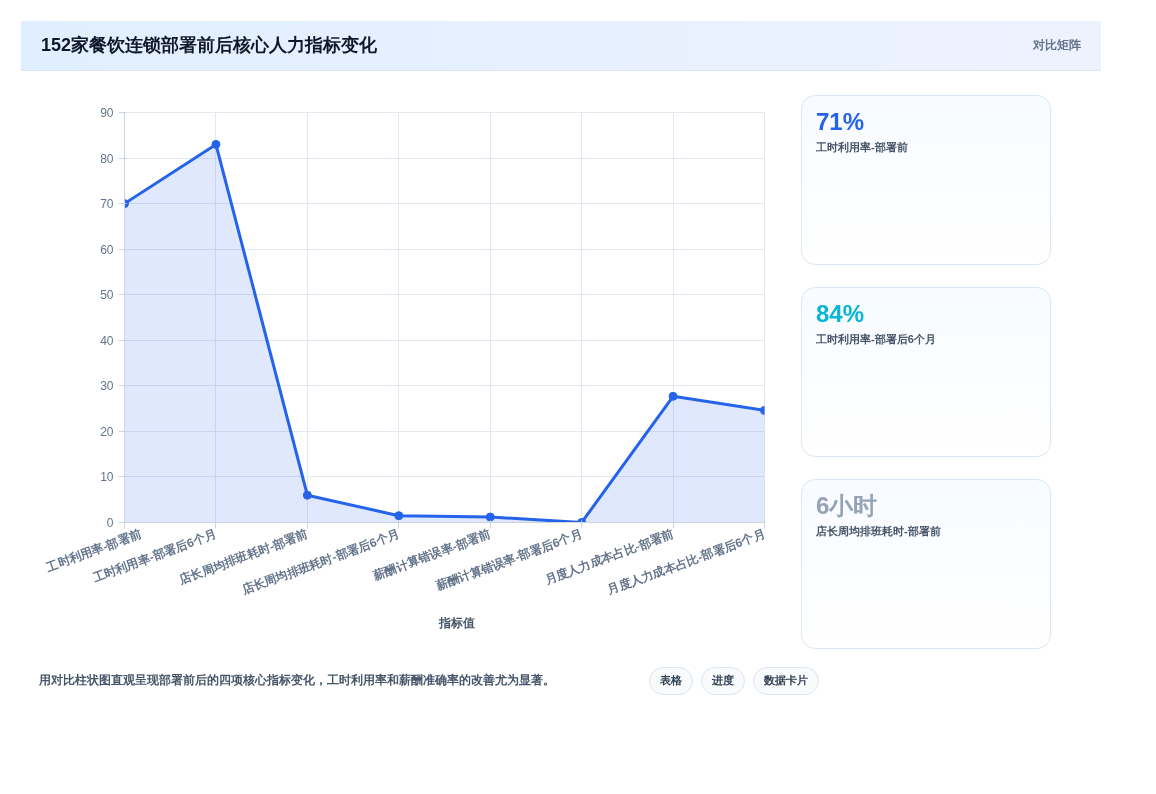  I want to click on y-tick-label: 40, so click(107, 340).